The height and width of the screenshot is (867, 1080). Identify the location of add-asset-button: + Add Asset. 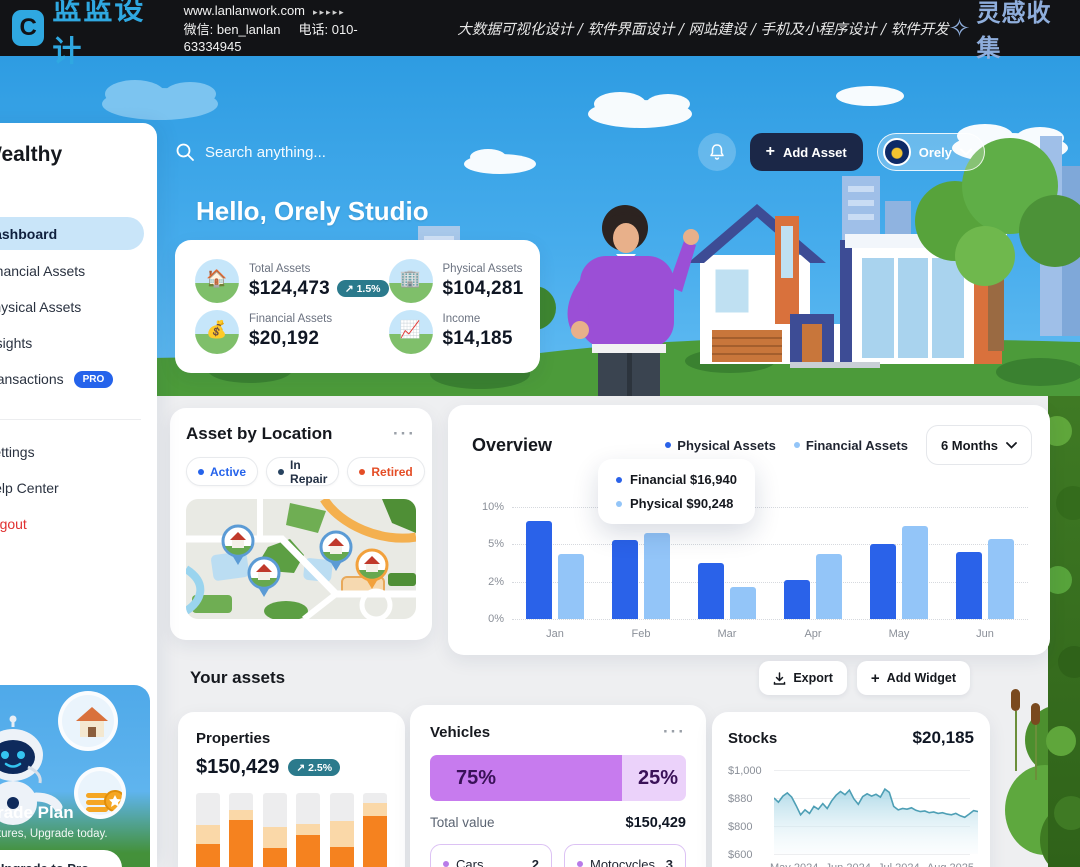
(806, 152).